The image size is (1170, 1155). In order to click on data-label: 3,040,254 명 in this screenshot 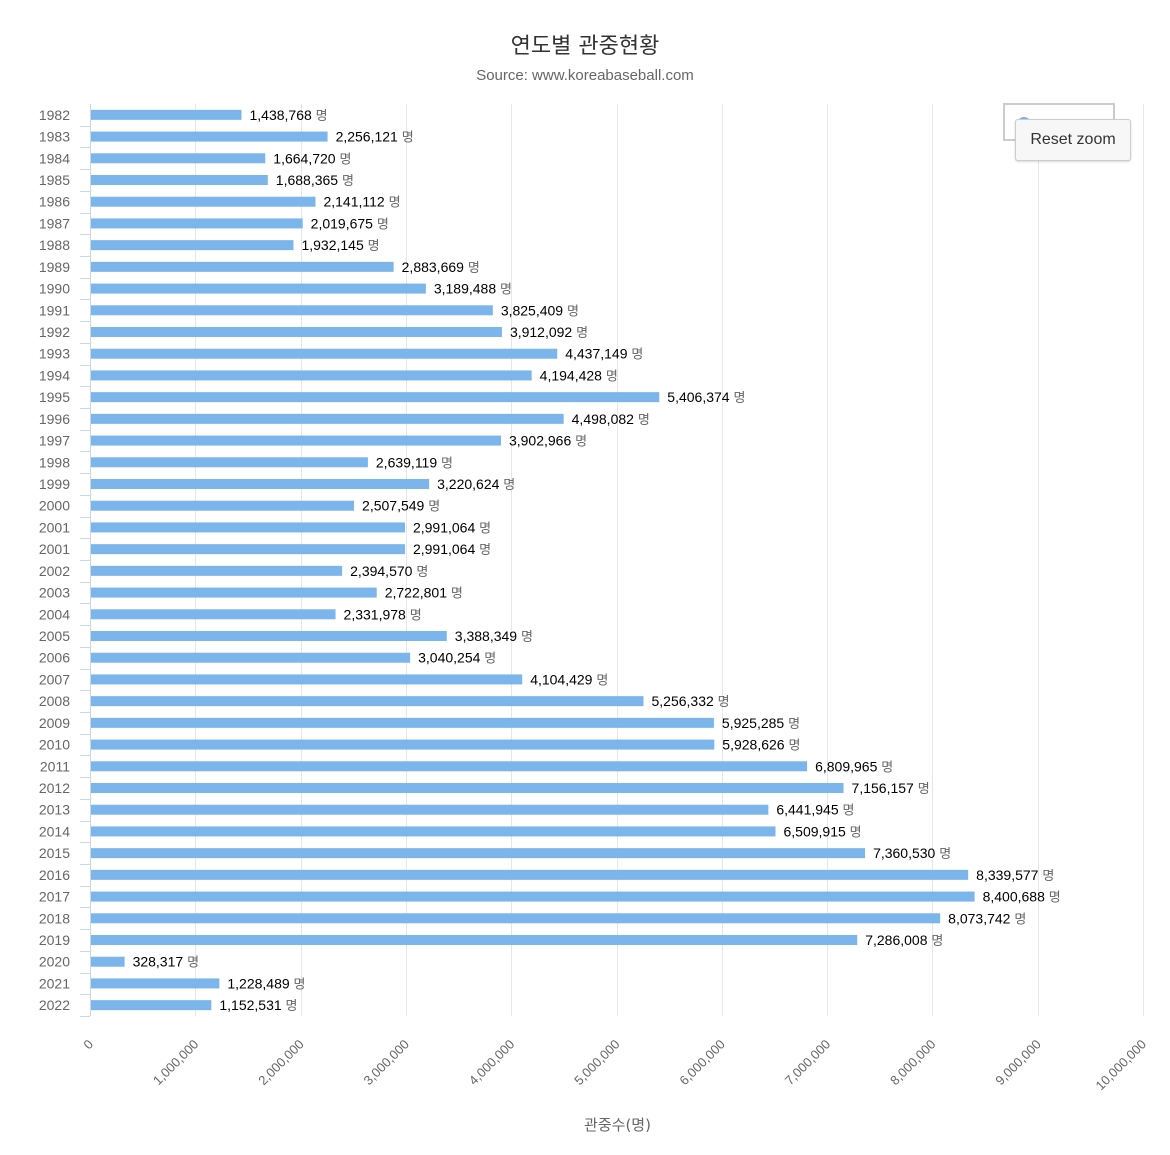, I will do `click(457, 658)`.